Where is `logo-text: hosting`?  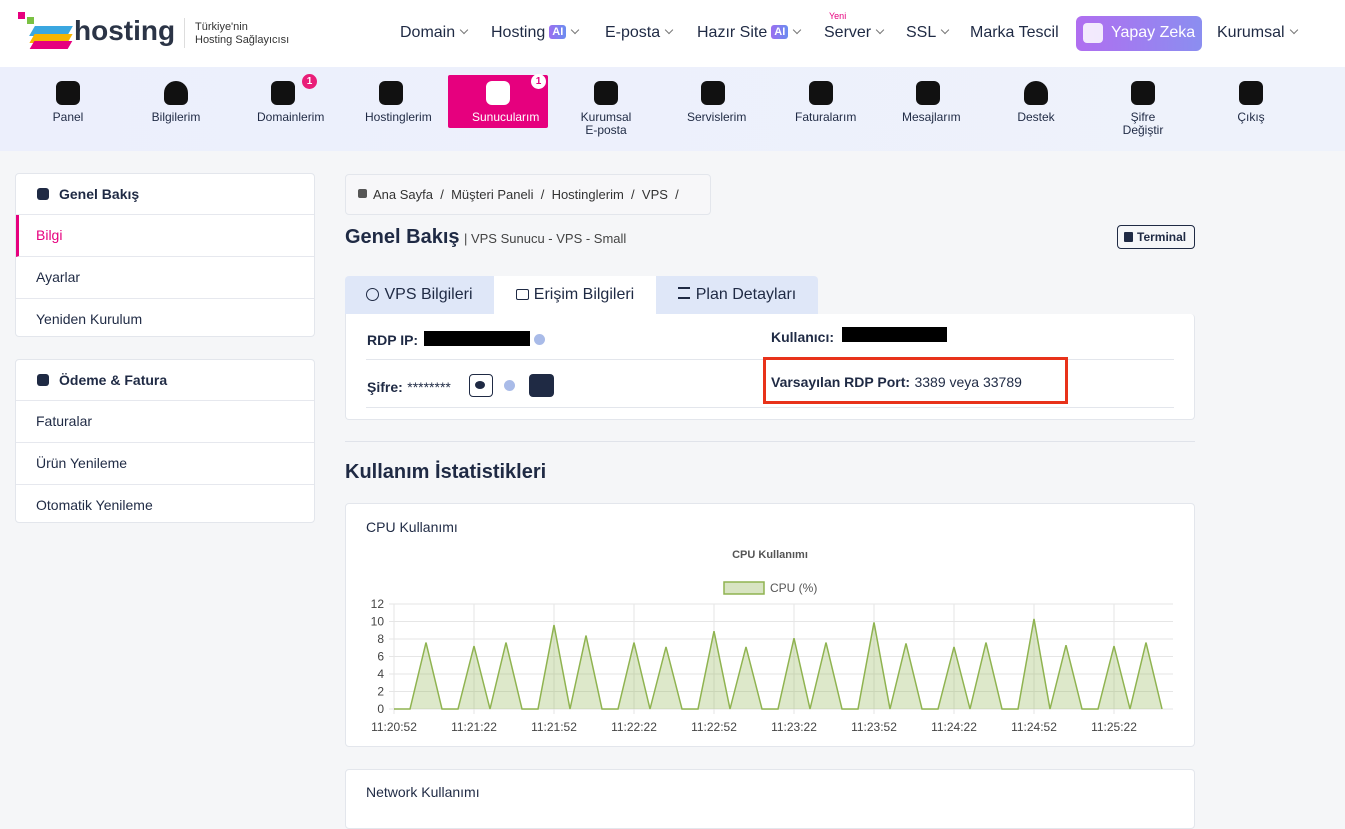 logo-text: hosting is located at coordinates (125, 30).